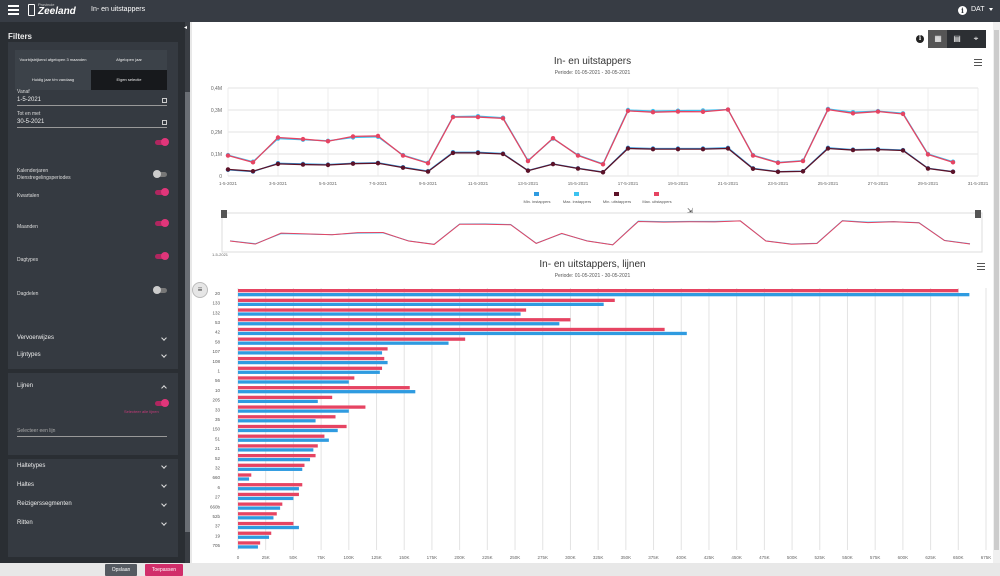 The image size is (1000, 576). Describe the element at coordinates (92, 101) in the screenshot. I see `from-date-field: 1-5-2021` at that location.